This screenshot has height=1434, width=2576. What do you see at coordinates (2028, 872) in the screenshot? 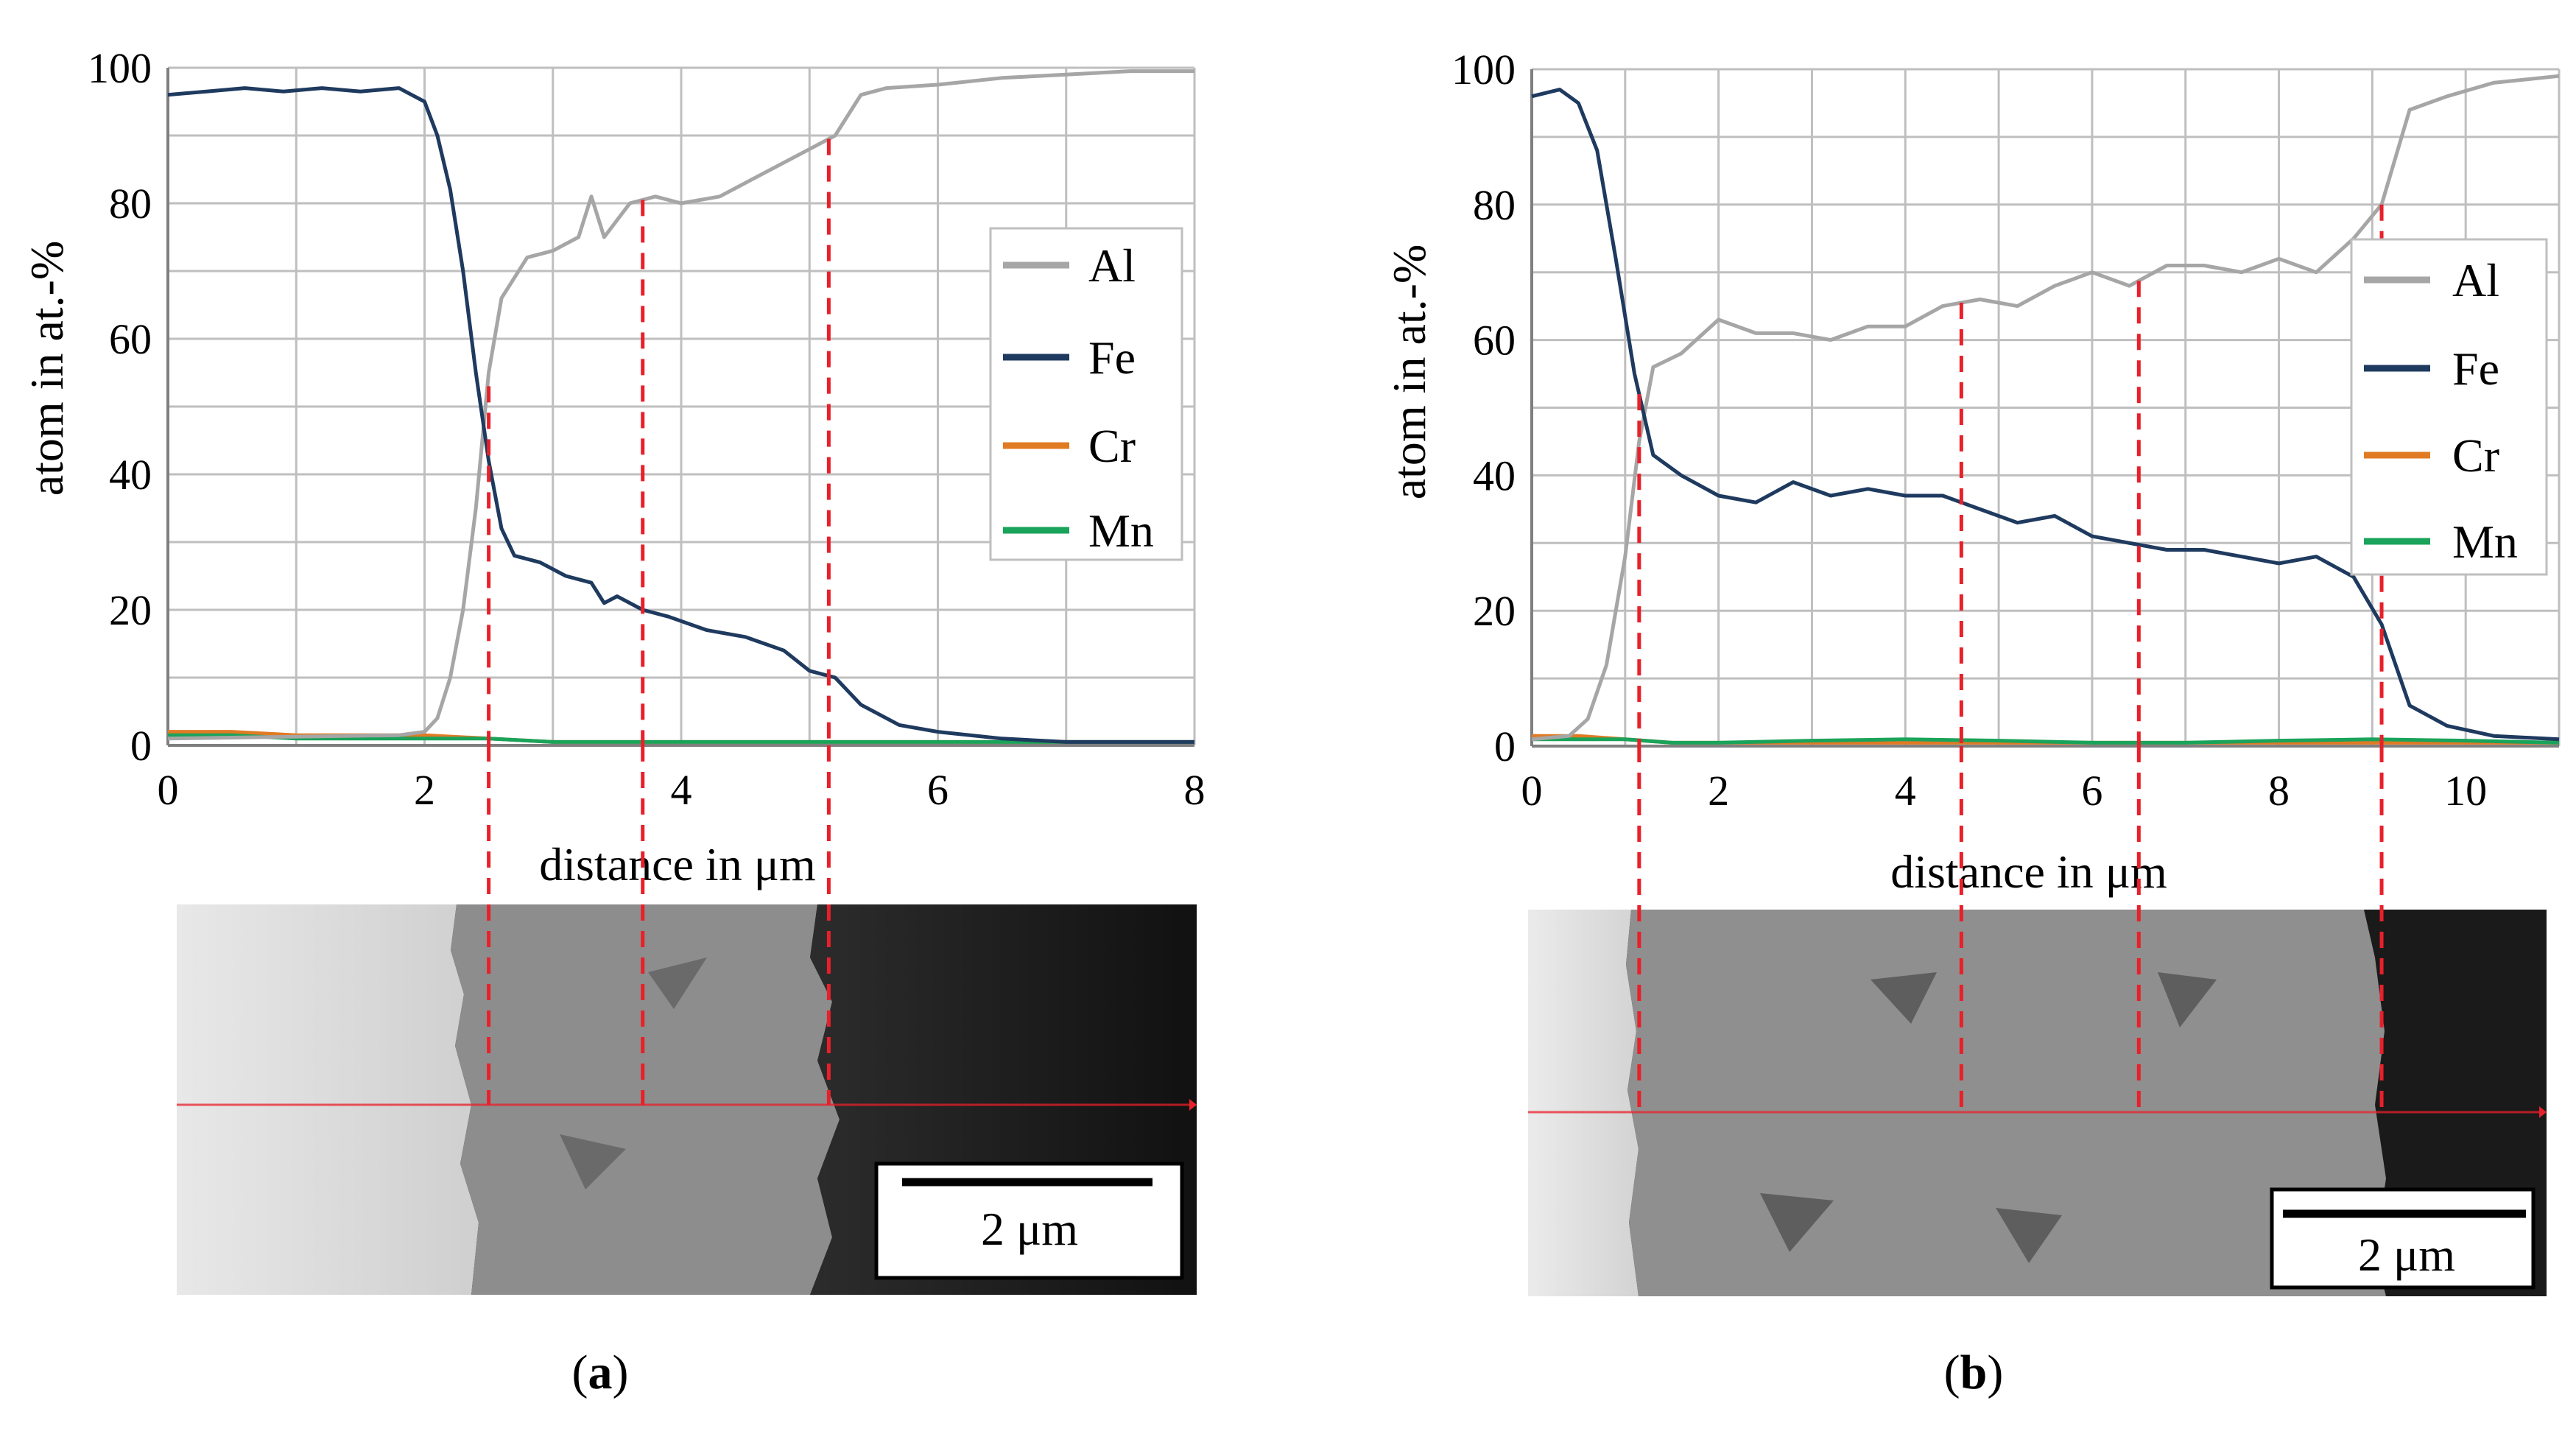
I see `panel-b-xlabel: distance in μm` at bounding box center [2028, 872].